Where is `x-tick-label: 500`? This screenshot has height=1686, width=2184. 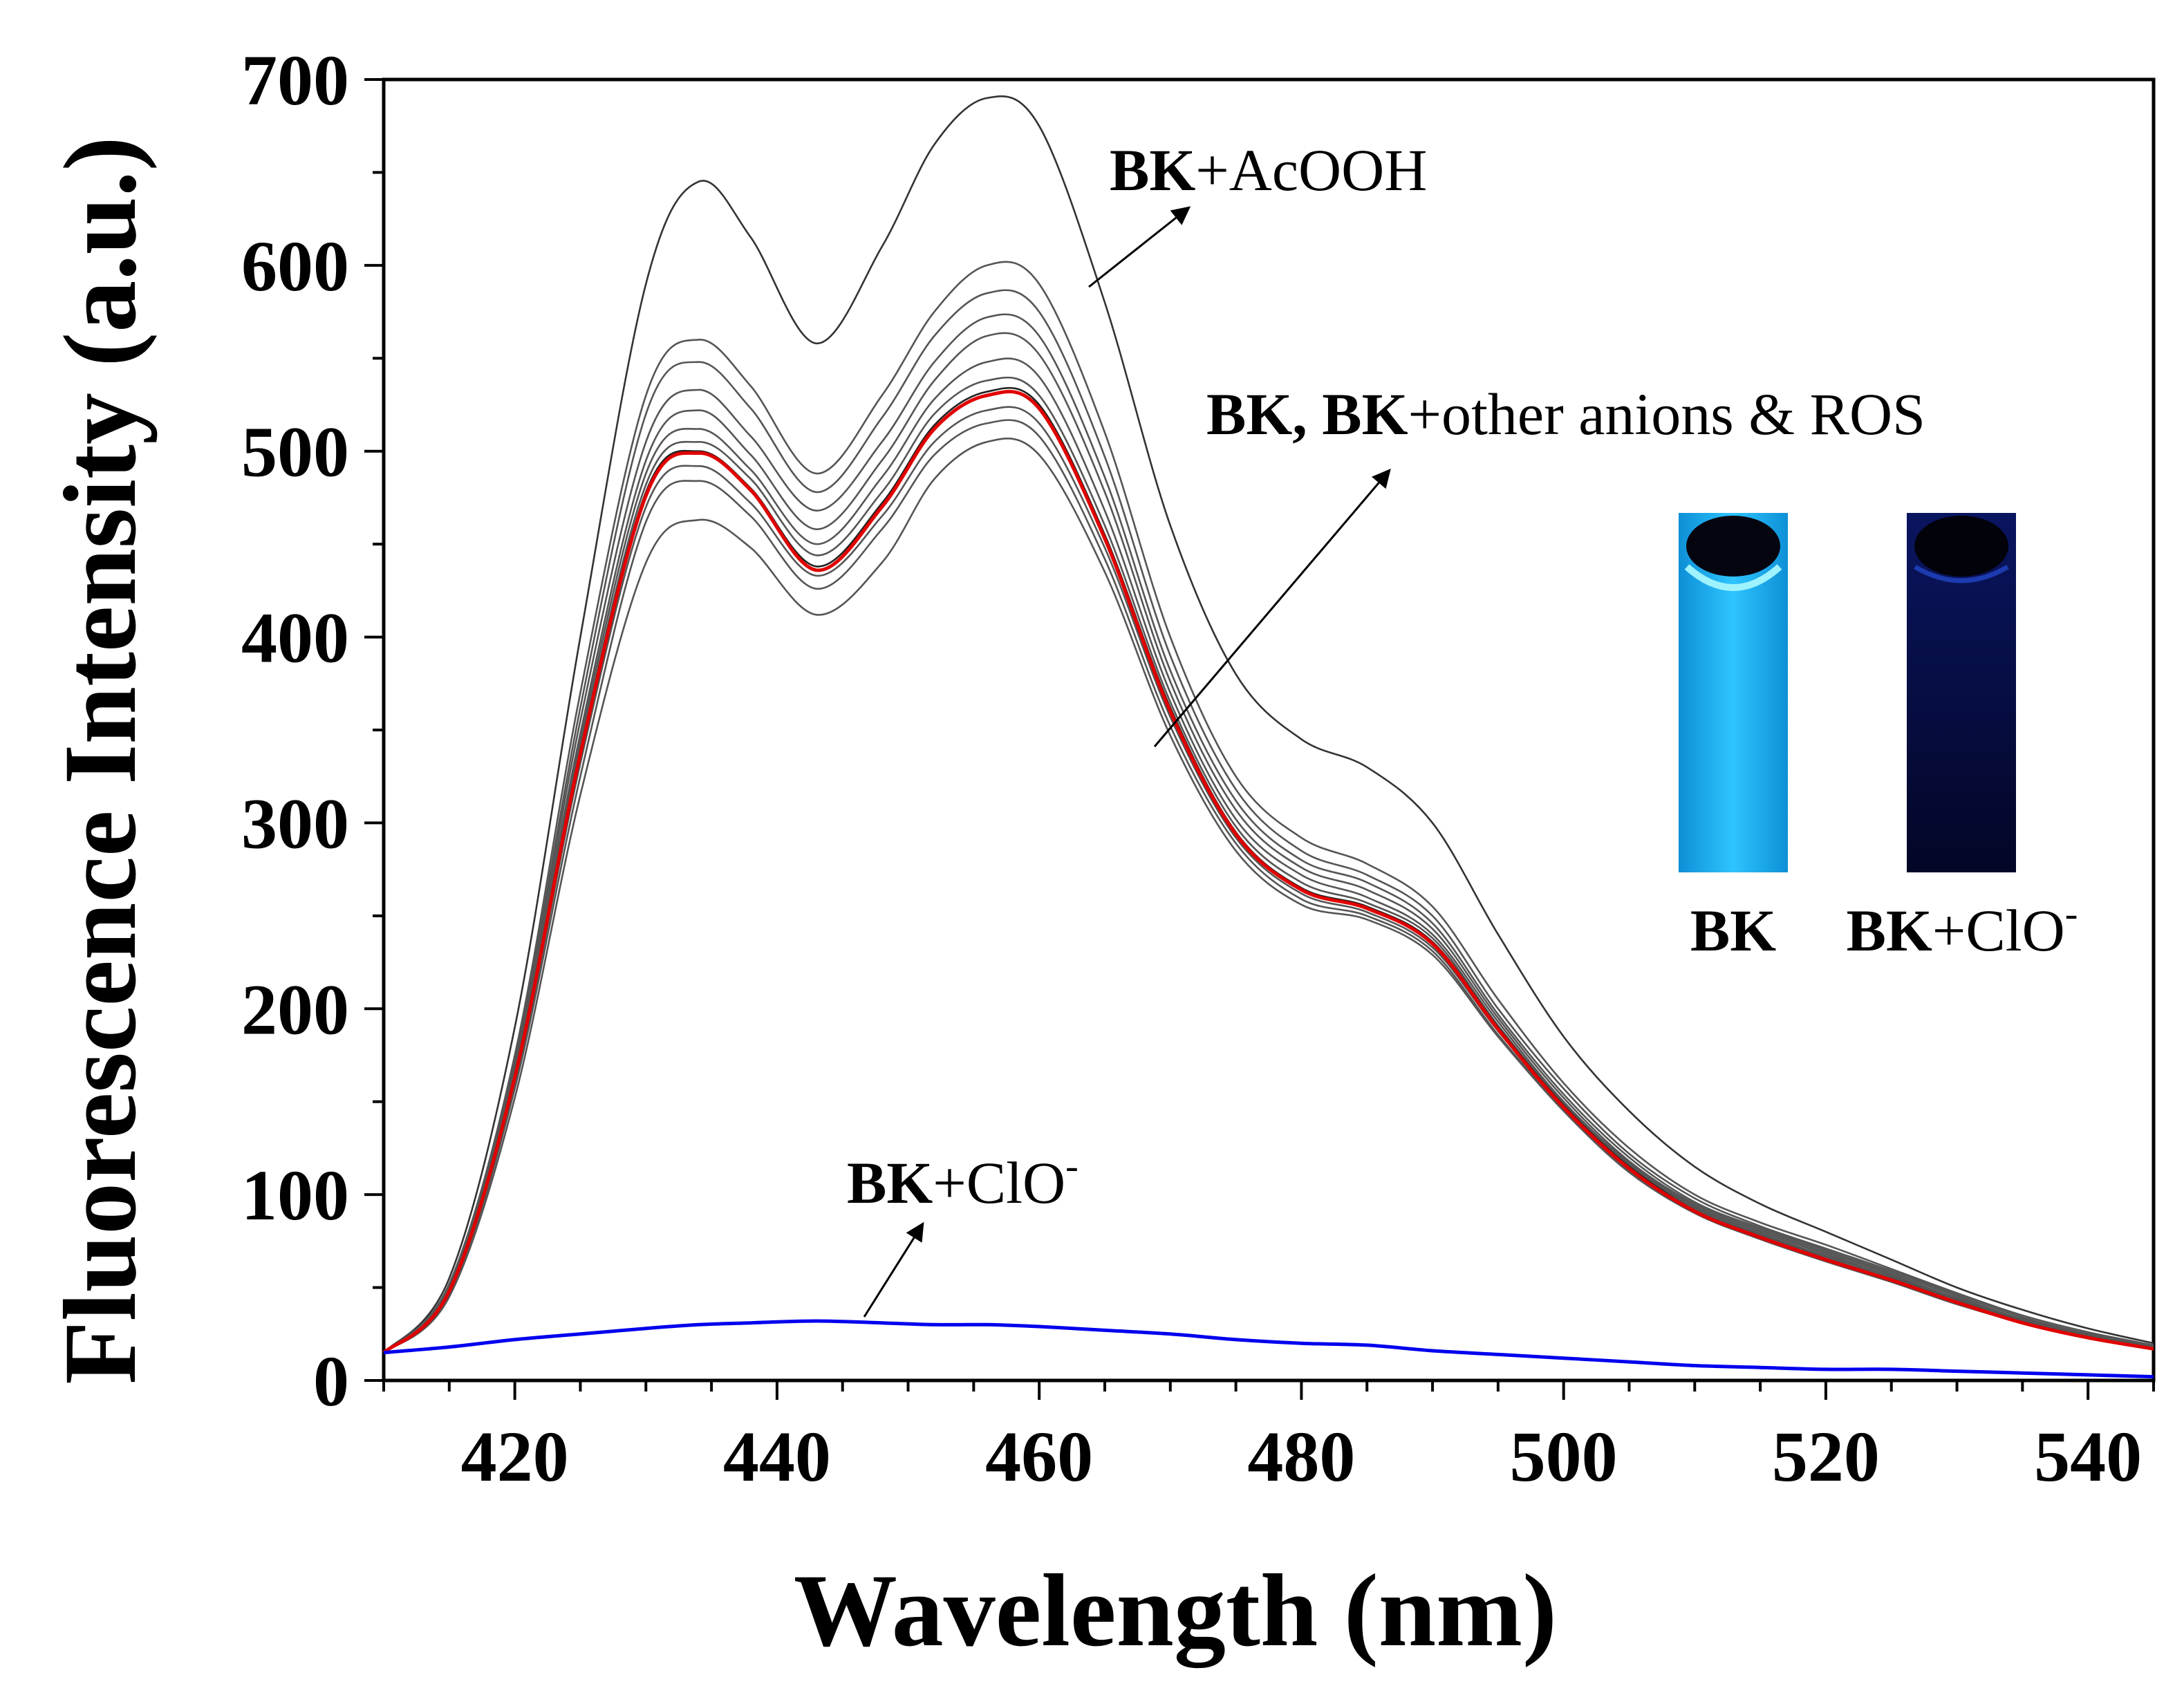
x-tick-label: 500 is located at coordinates (1564, 1457).